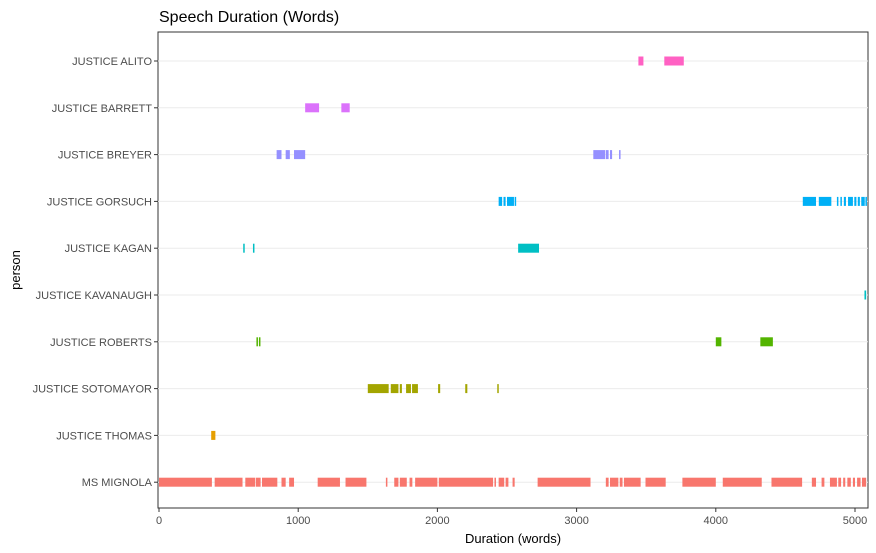 This screenshot has width=876, height=553. What do you see at coordinates (15, 270) in the screenshot?
I see `y-axis-title: person` at bounding box center [15, 270].